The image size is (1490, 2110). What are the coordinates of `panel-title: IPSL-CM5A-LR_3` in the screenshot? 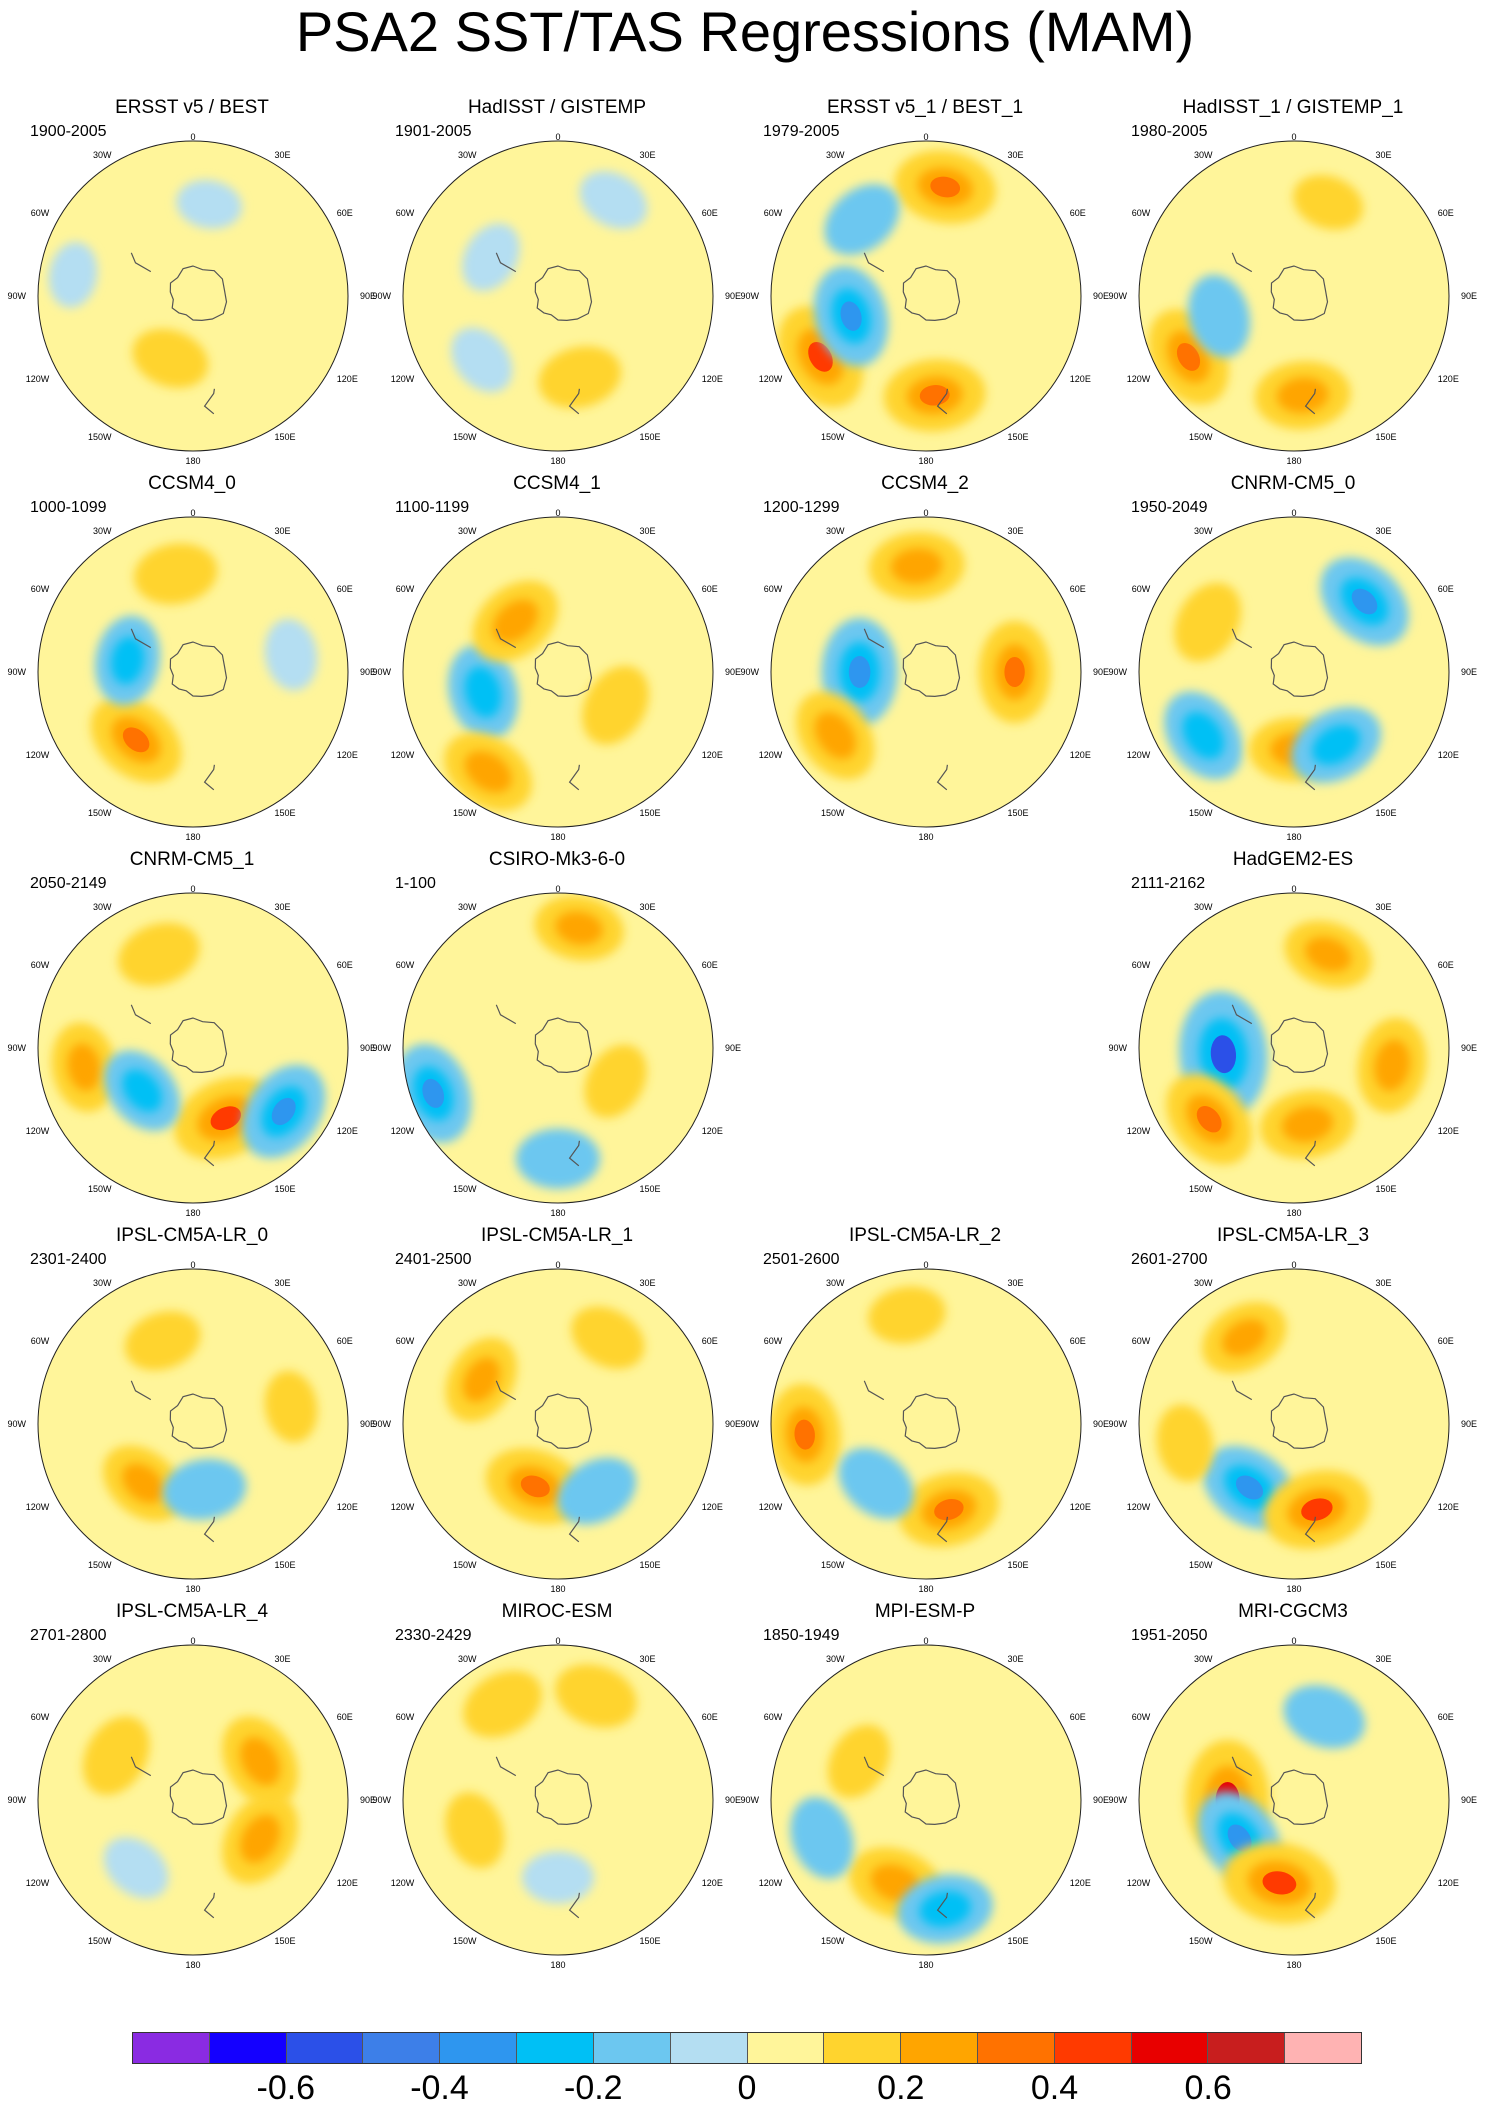 It's located at (1293, 1235).